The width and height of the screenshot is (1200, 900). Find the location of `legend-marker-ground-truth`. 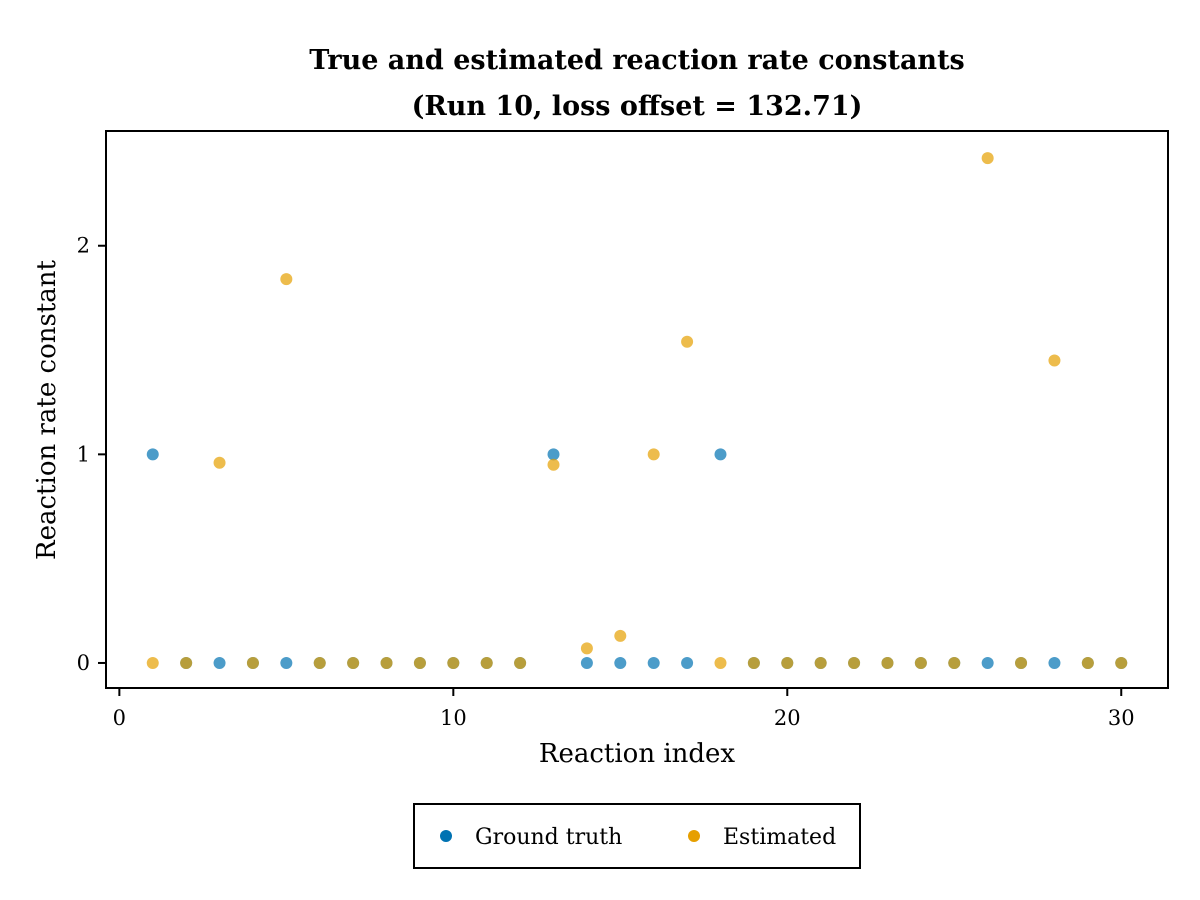

legend-marker-ground-truth is located at coordinates (446, 836).